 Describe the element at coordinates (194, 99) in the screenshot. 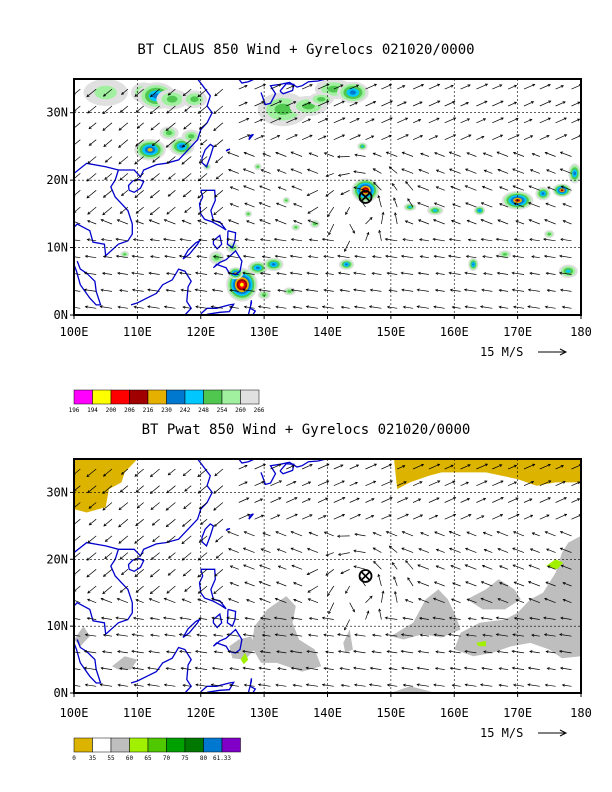

I see `cloud-cell` at that location.